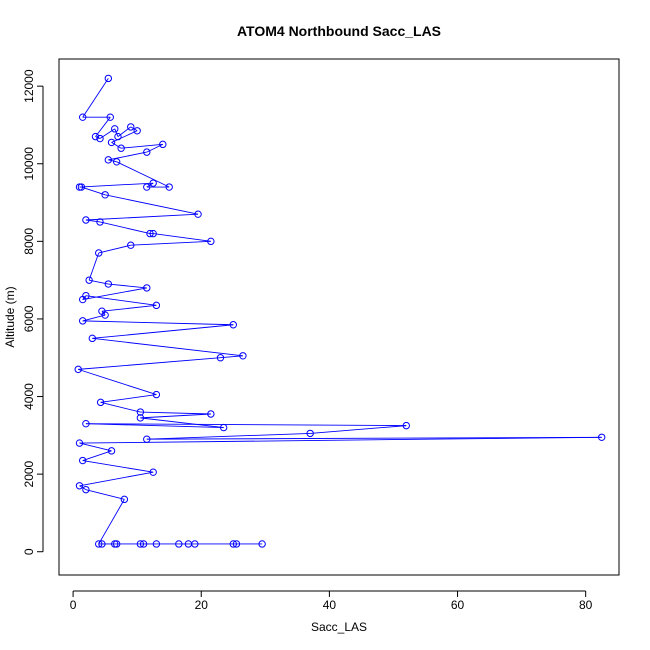  Describe the element at coordinates (331, 601) in the screenshot. I see `x-axis: 0 20 40 60 80` at that location.